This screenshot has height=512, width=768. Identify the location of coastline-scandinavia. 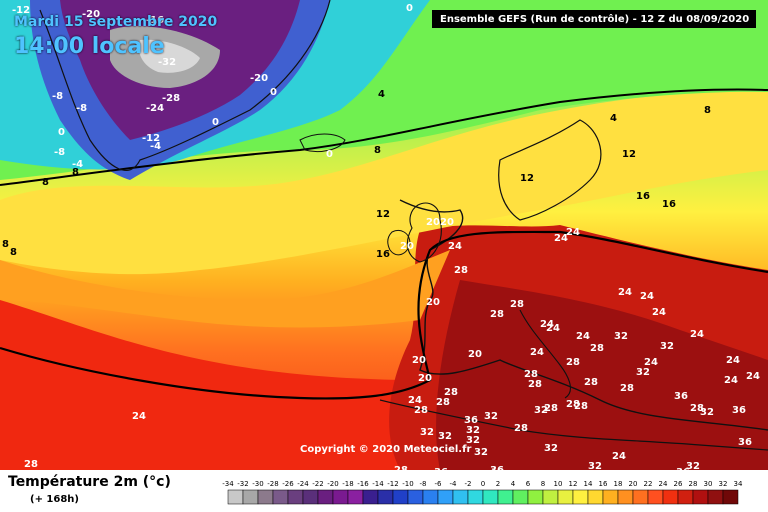
(550, 170).